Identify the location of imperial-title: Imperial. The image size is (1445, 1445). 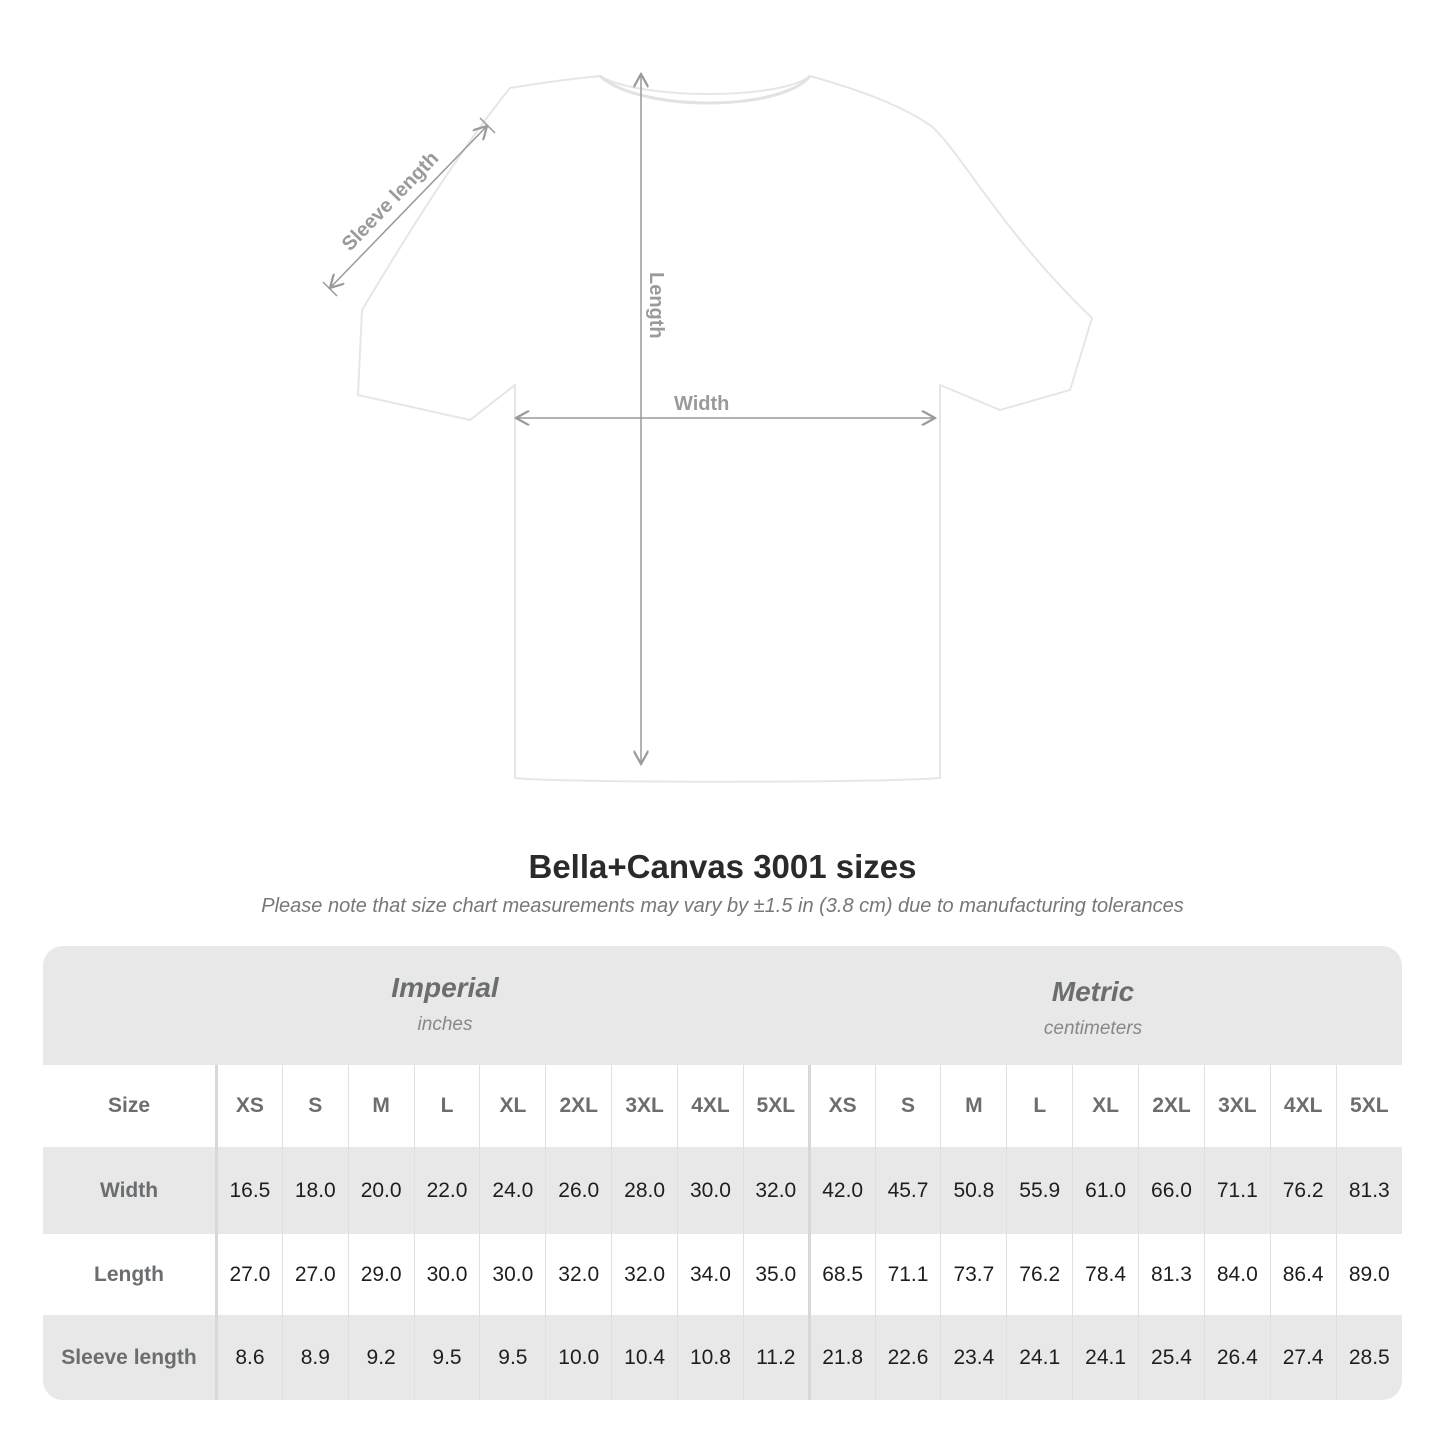
(445, 987).